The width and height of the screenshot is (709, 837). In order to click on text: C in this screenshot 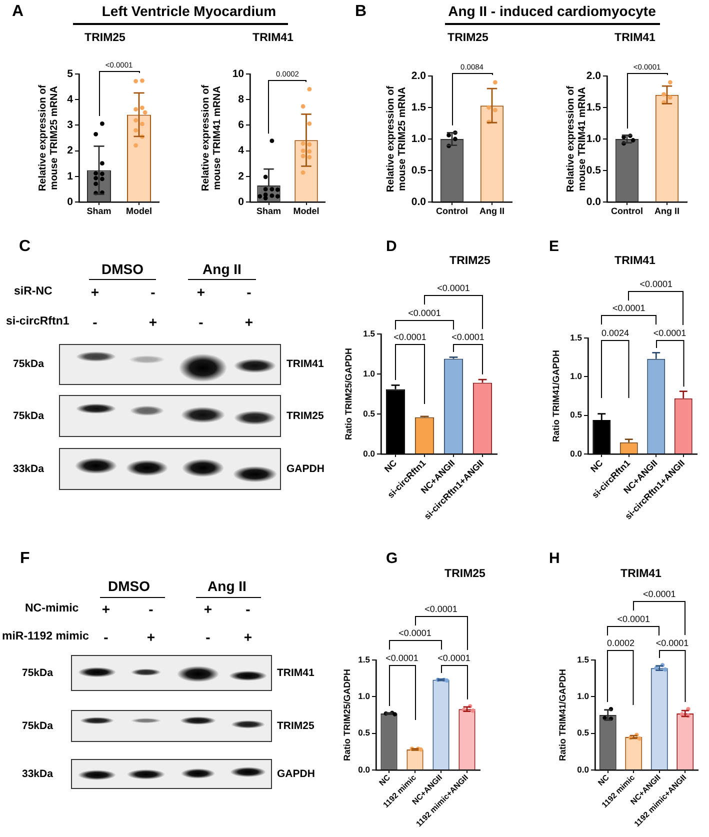, I will do `click(25, 246)`.